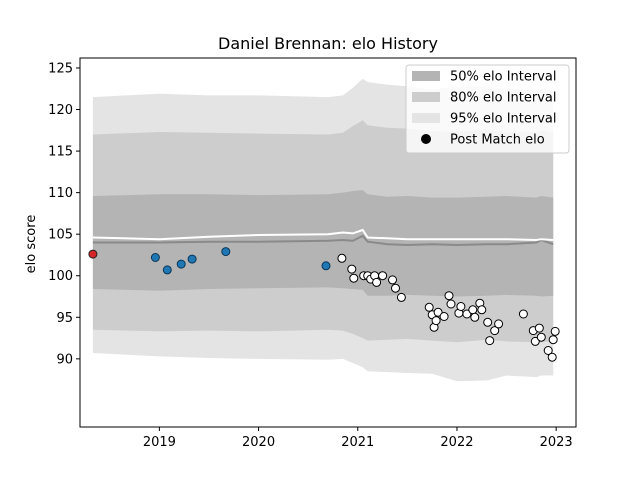 This screenshot has width=640, height=480. I want to click on legend-marker-post-match-elo, so click(426, 139).